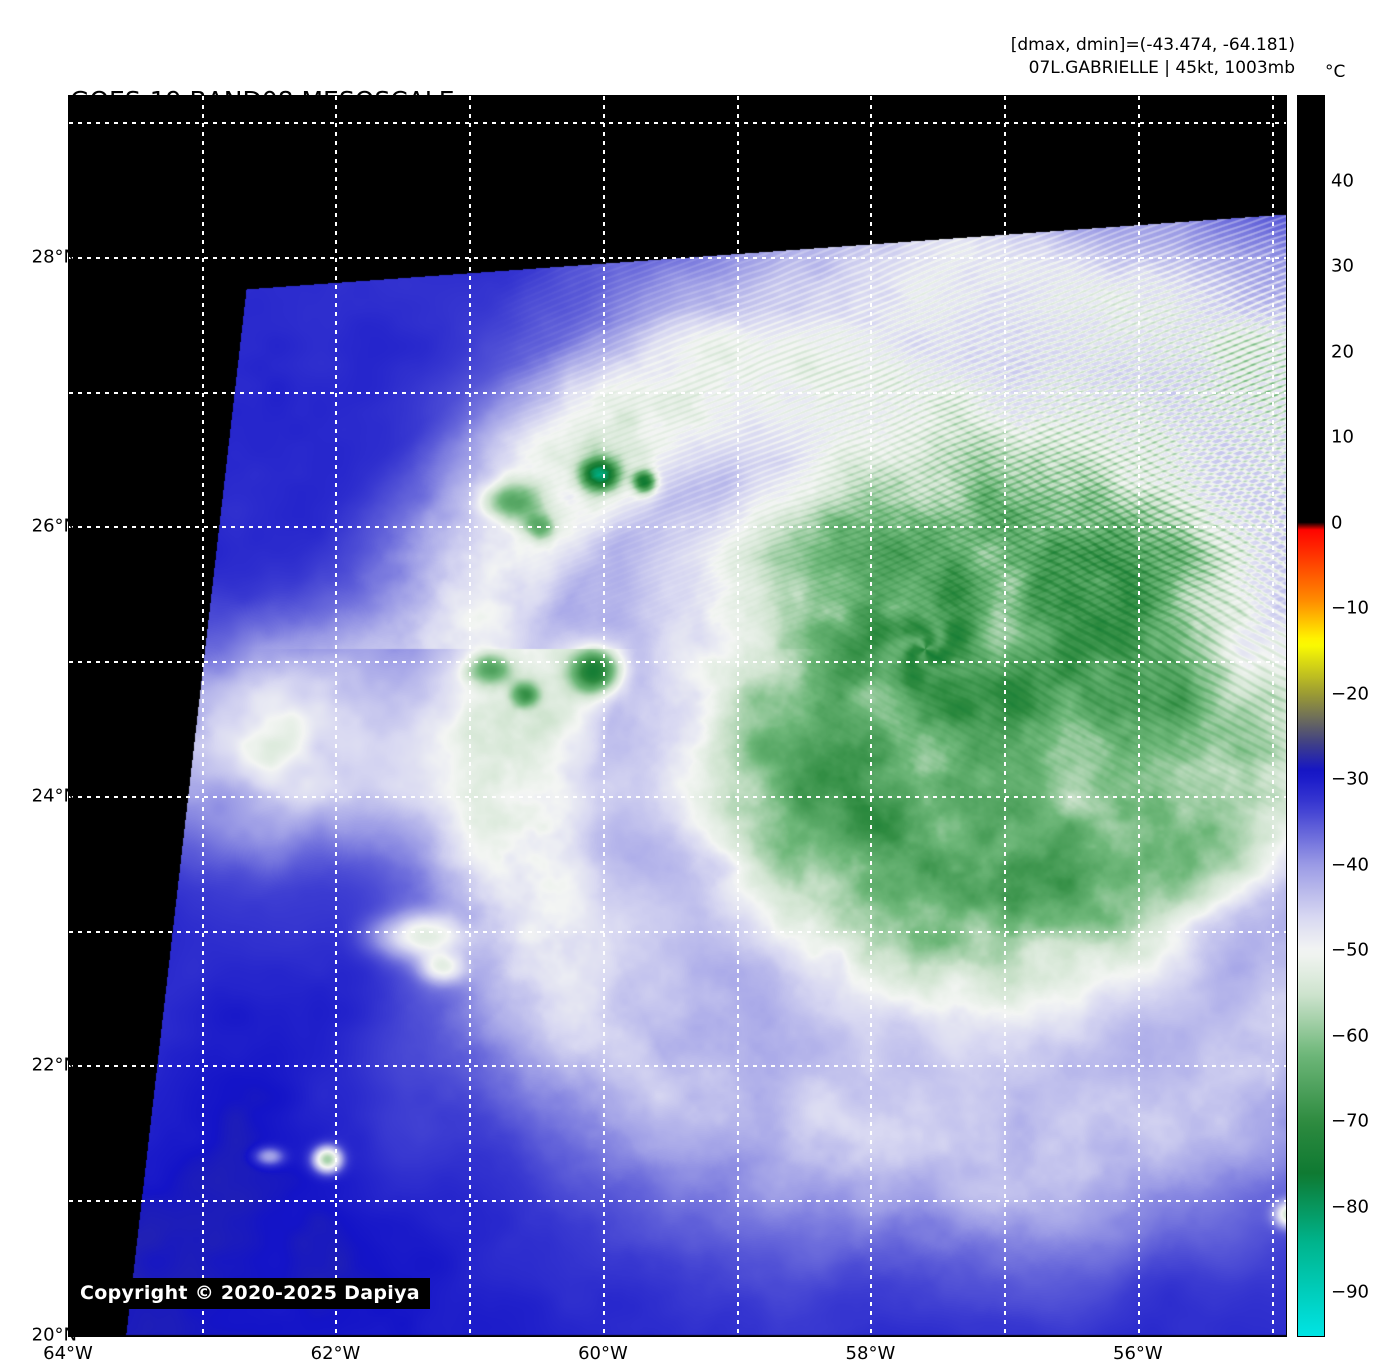 This screenshot has height=1364, width=1390. What do you see at coordinates (1350, 865) in the screenshot?
I see `colorbar-tick-label: −40` at bounding box center [1350, 865].